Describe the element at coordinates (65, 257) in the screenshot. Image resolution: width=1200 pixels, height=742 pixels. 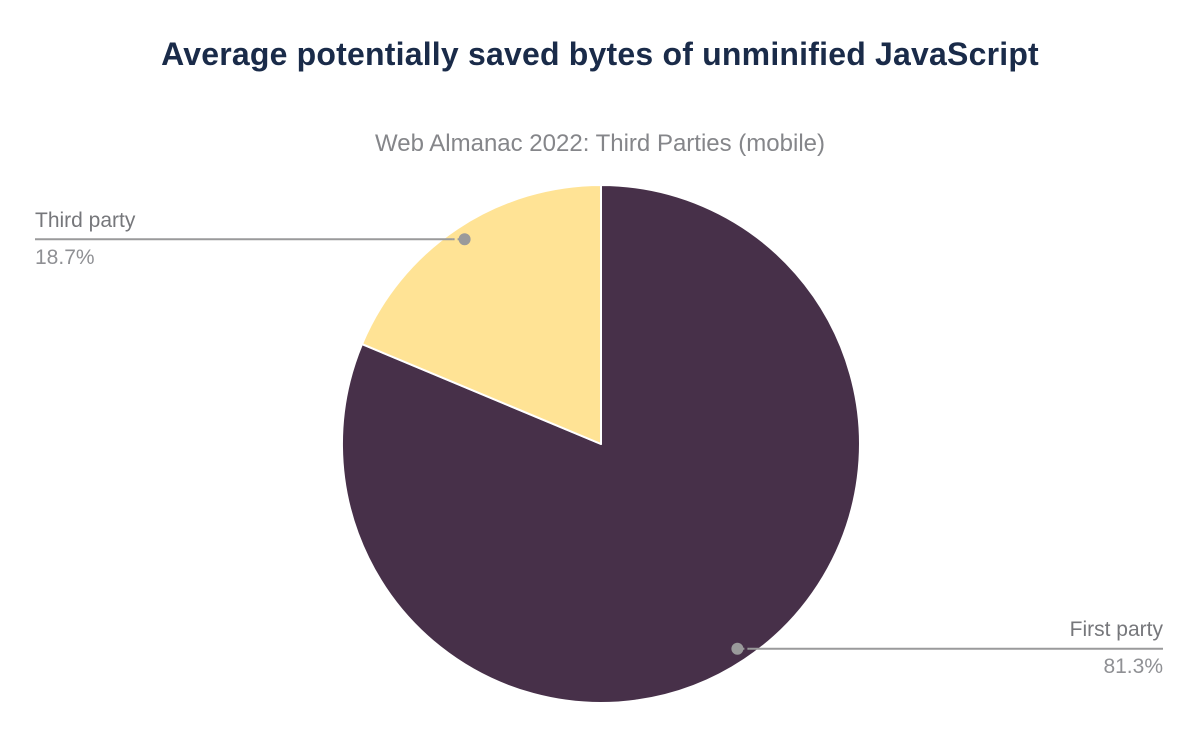
I see `callout-value-third-party: 18.7%` at that location.